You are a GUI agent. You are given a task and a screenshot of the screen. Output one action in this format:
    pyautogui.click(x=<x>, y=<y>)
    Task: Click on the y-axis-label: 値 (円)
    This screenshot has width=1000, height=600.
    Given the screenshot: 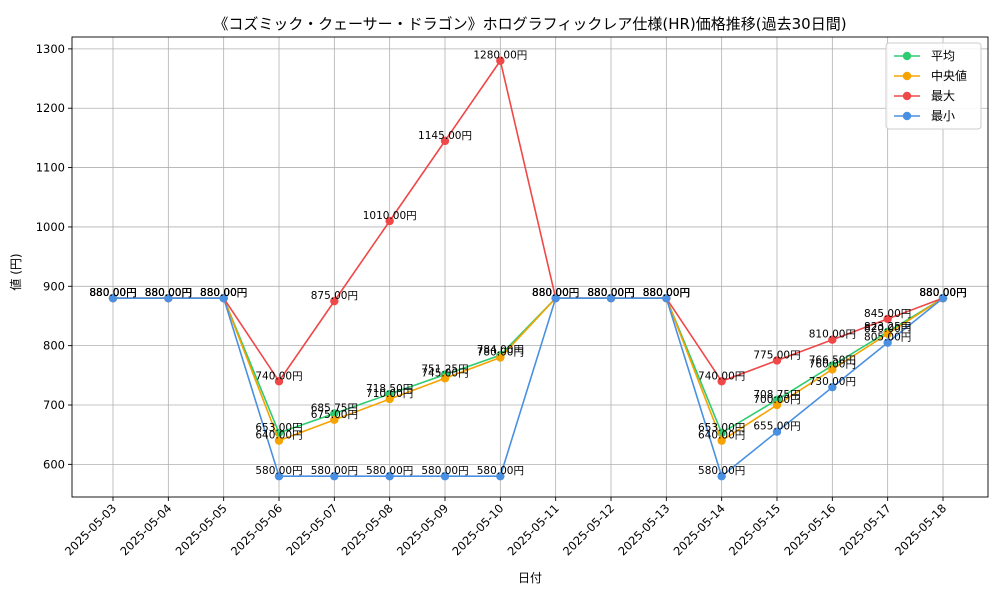 What is the action you would take?
    pyautogui.click(x=15, y=271)
    